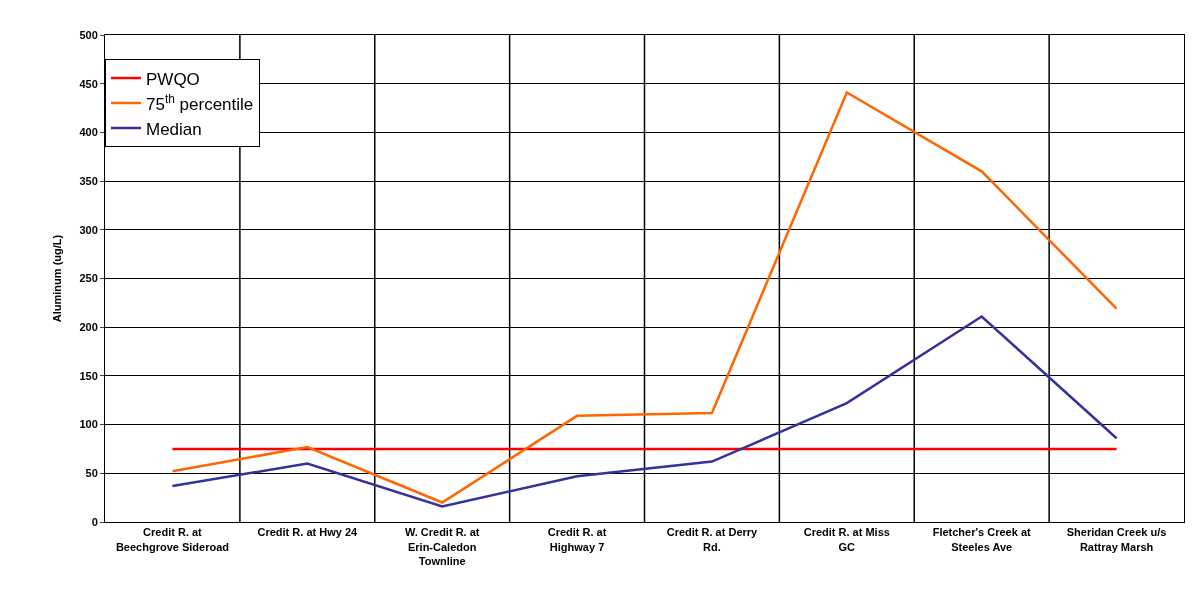 This screenshot has height=597, width=1199. What do you see at coordinates (577, 539) in the screenshot?
I see `x-tick-label: Credit R. at Highway 7` at bounding box center [577, 539].